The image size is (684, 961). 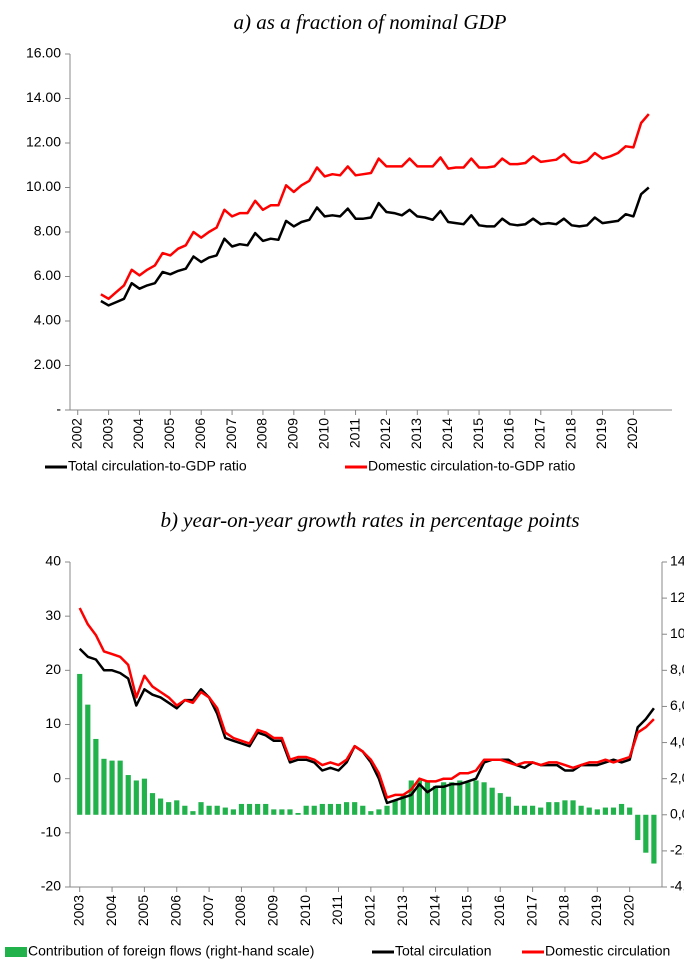 I want to click on y-tick-label: 14.00, so click(x=43, y=97).